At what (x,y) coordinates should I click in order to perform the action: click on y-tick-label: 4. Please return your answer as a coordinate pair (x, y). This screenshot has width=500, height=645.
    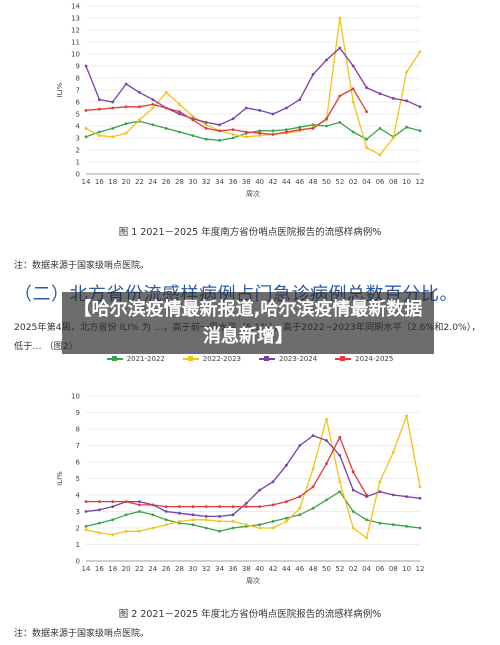
    Looking at the image, I should click on (78, 496).